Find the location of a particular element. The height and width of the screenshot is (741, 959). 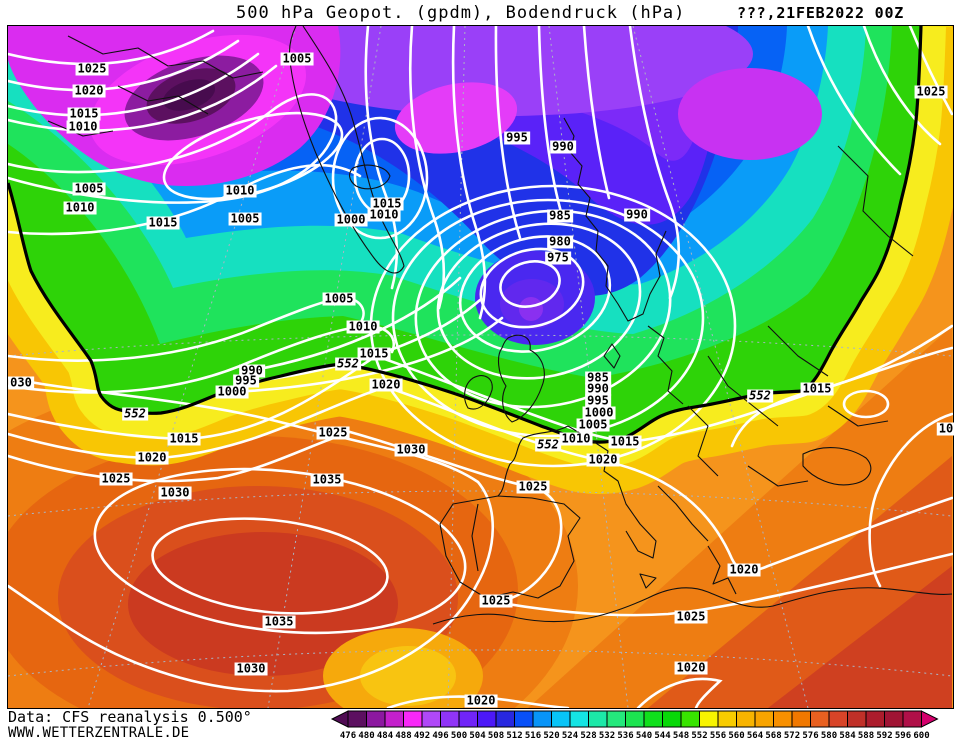

colorbar-tick: 504 is located at coordinates (477, 736).